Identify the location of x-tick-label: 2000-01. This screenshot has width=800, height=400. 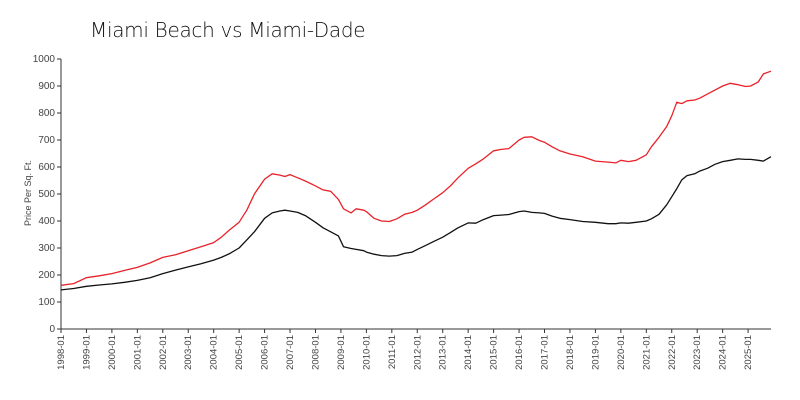
(112, 352).